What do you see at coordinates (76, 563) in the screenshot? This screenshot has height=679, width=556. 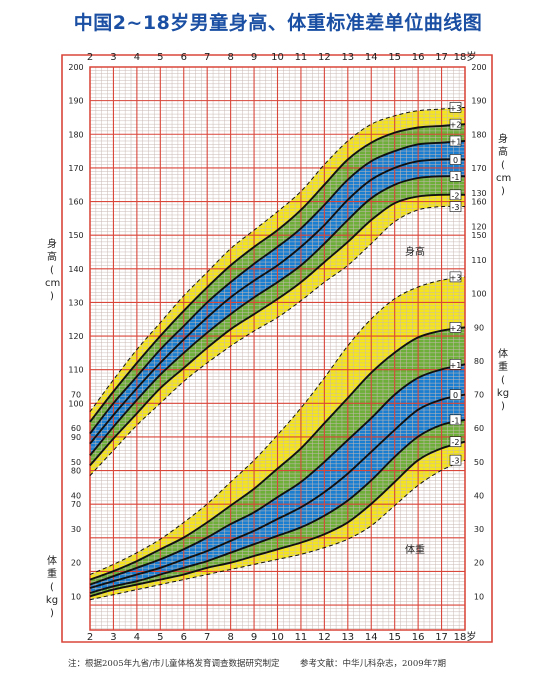 I see `weight-tick-left: 20` at bounding box center [76, 563].